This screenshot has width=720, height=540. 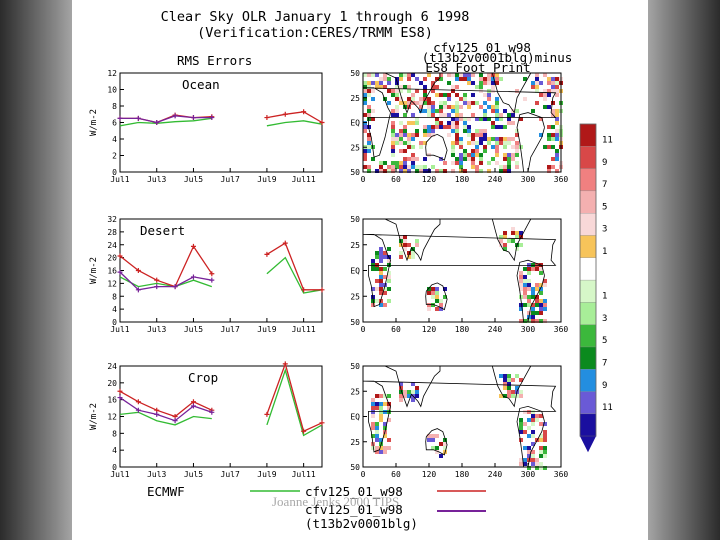 I want to click on y-tick-label: 0, so click(x=114, y=467).